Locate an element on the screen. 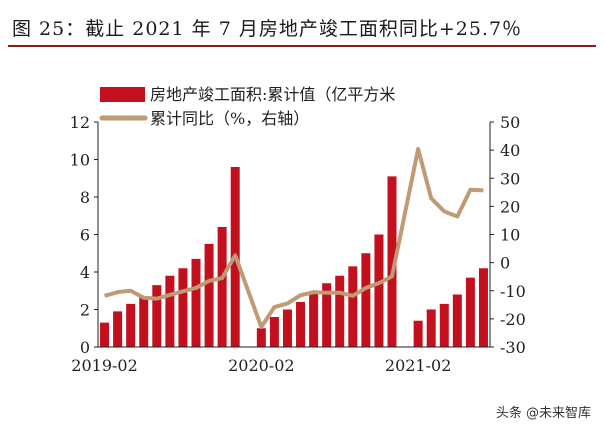  right-tick-label: 0 is located at coordinates (505, 263).